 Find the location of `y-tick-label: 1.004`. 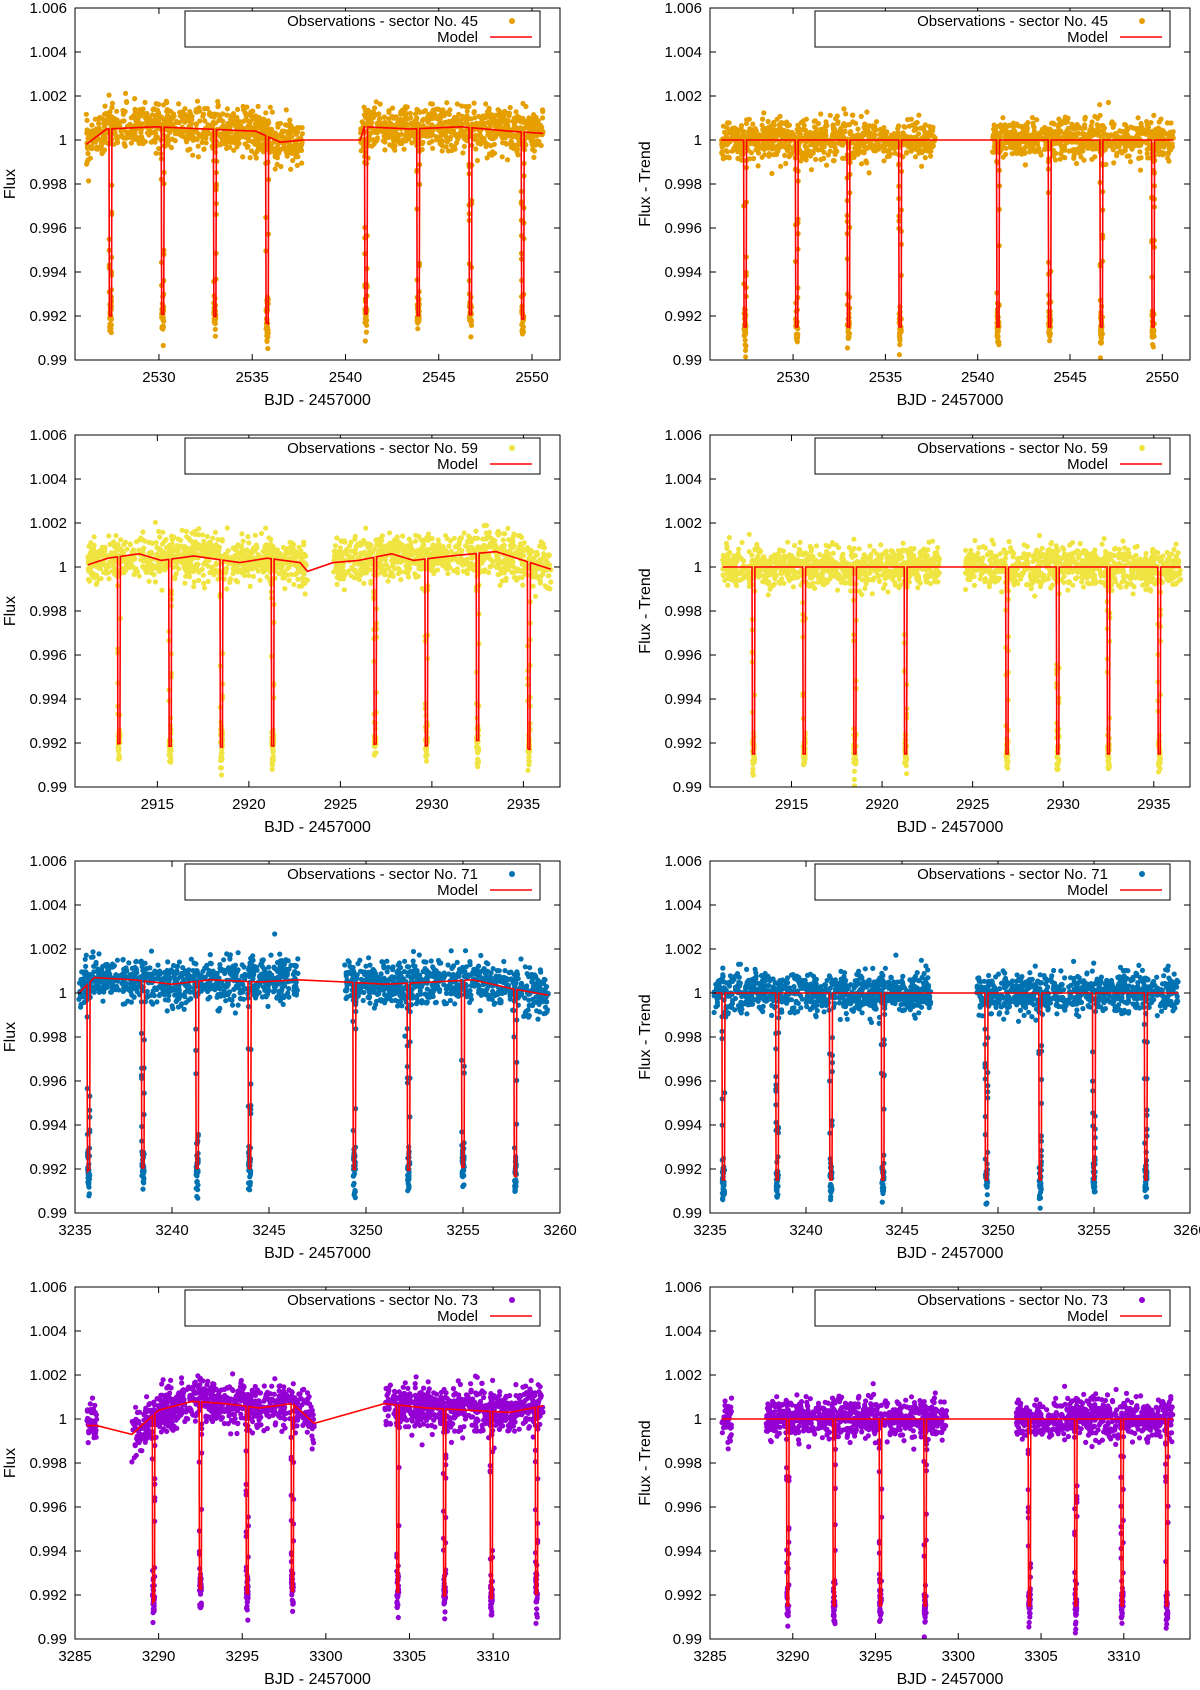

y-tick-label: 1.004 is located at coordinates (683, 52).